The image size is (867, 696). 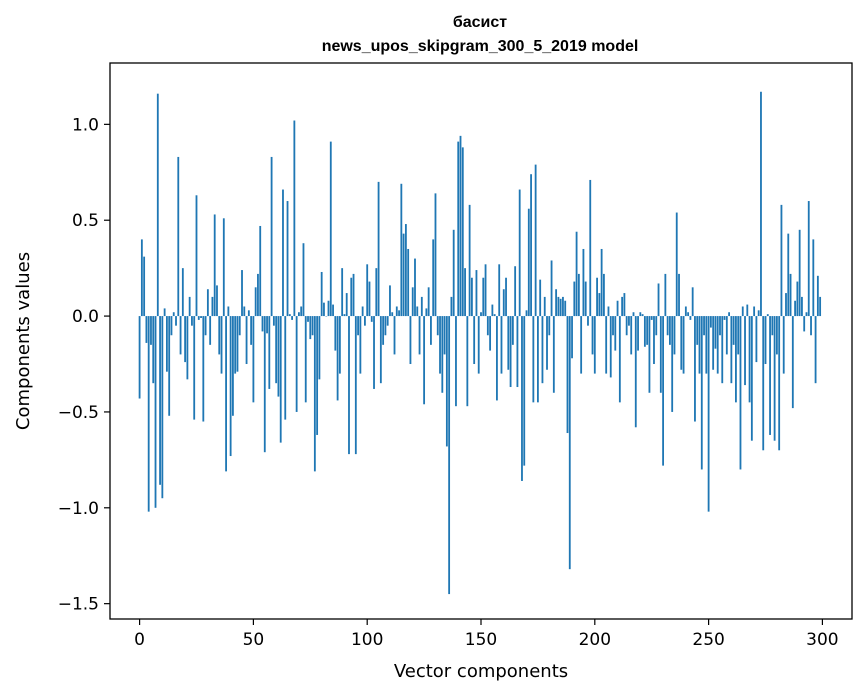 What do you see at coordinates (85, 125) in the screenshot?
I see `y-tick-label: 1.0` at bounding box center [85, 125].